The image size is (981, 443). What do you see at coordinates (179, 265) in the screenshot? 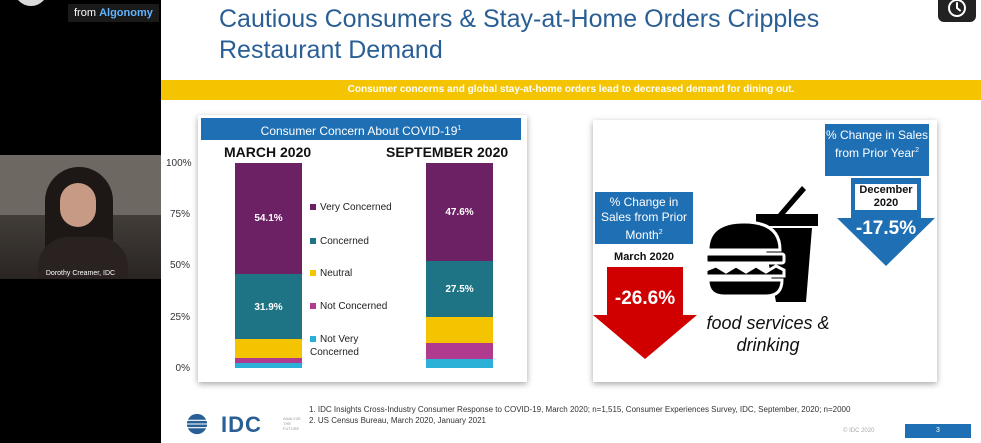
I see `y-tick-50: 50%` at bounding box center [179, 265].